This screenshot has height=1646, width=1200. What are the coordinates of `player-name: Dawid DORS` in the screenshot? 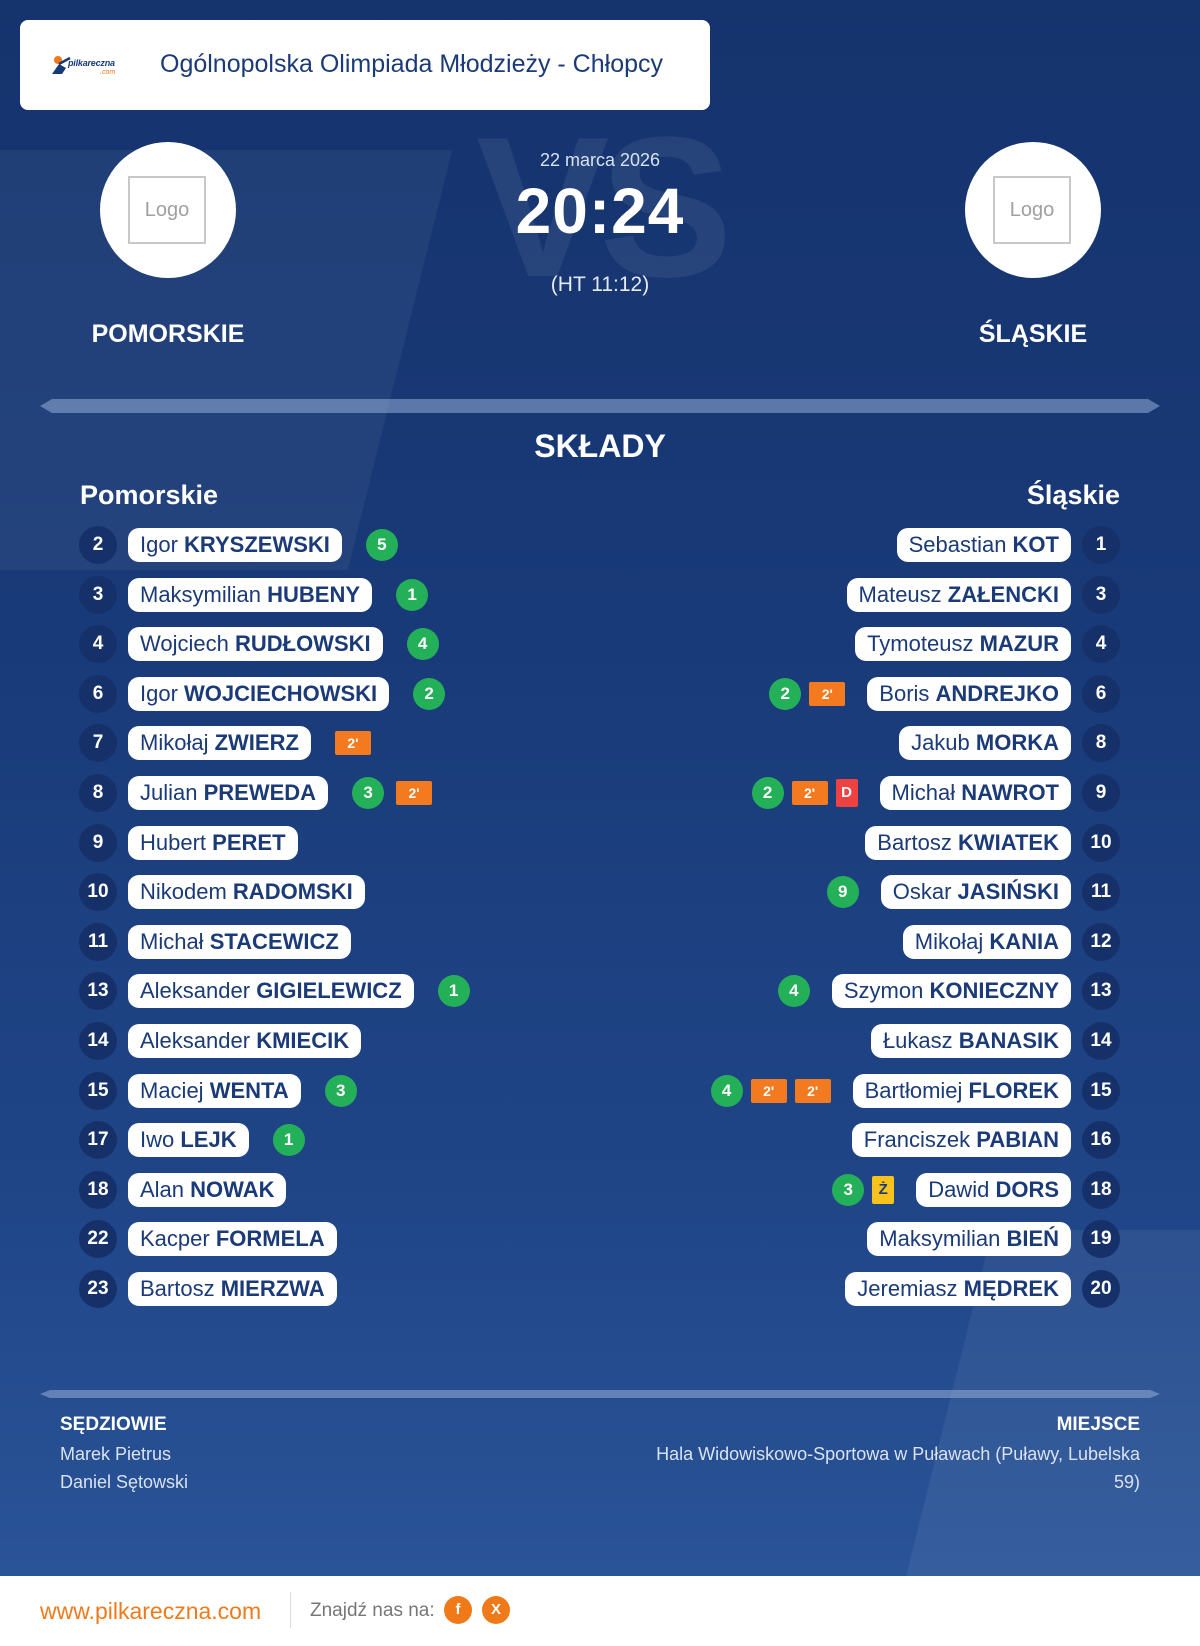 It's located at (993, 1190).